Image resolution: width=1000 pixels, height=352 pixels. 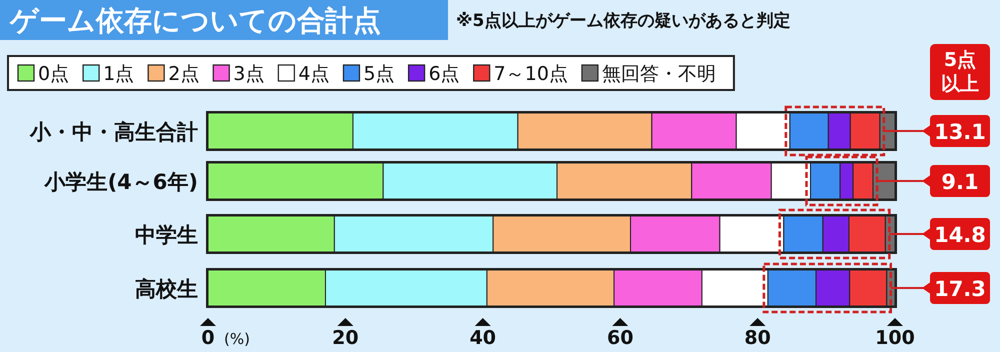 What do you see at coordinates (895, 338) in the screenshot?
I see `x-tick-label: 100` at bounding box center [895, 338].